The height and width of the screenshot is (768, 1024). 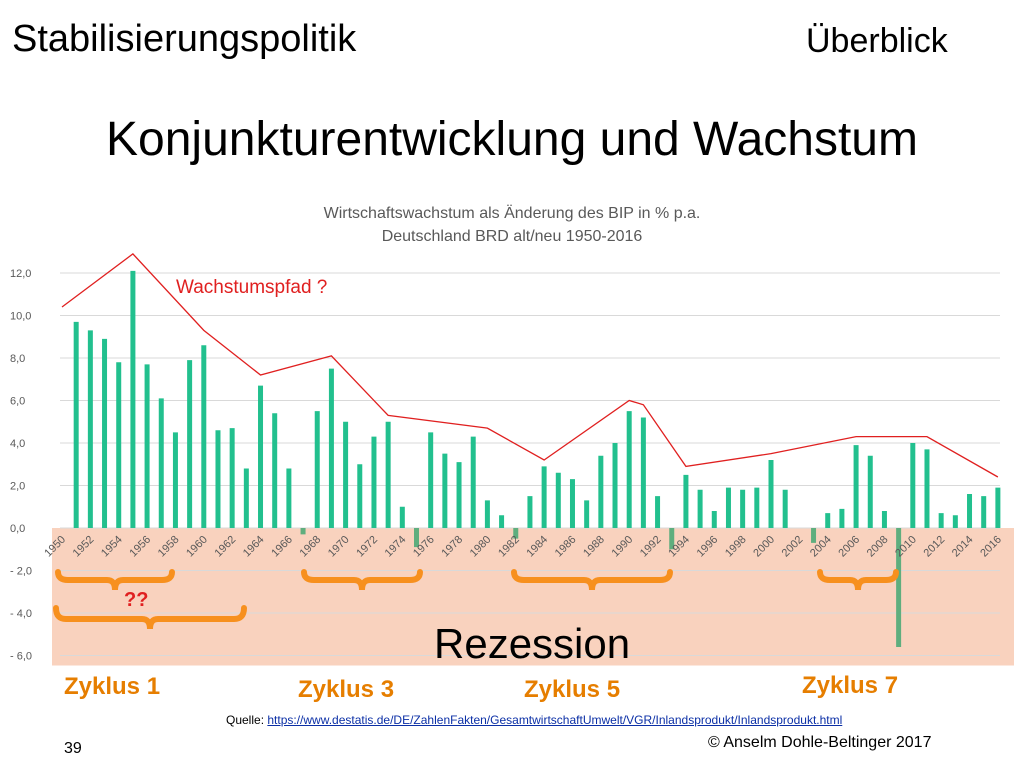 I want to click on y-tick-label: 10,0, so click(x=20, y=317).